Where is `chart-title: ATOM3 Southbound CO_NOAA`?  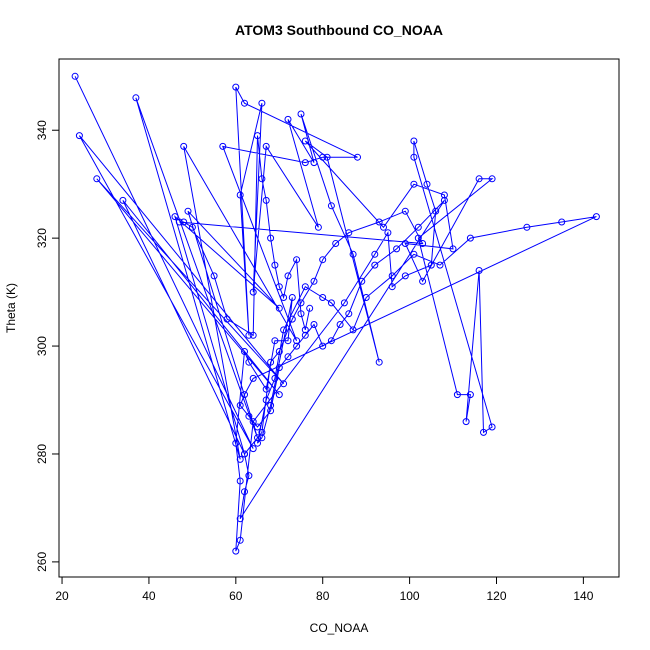
chart-title: ATOM3 Southbound CO_NOAA is located at coordinates (339, 30).